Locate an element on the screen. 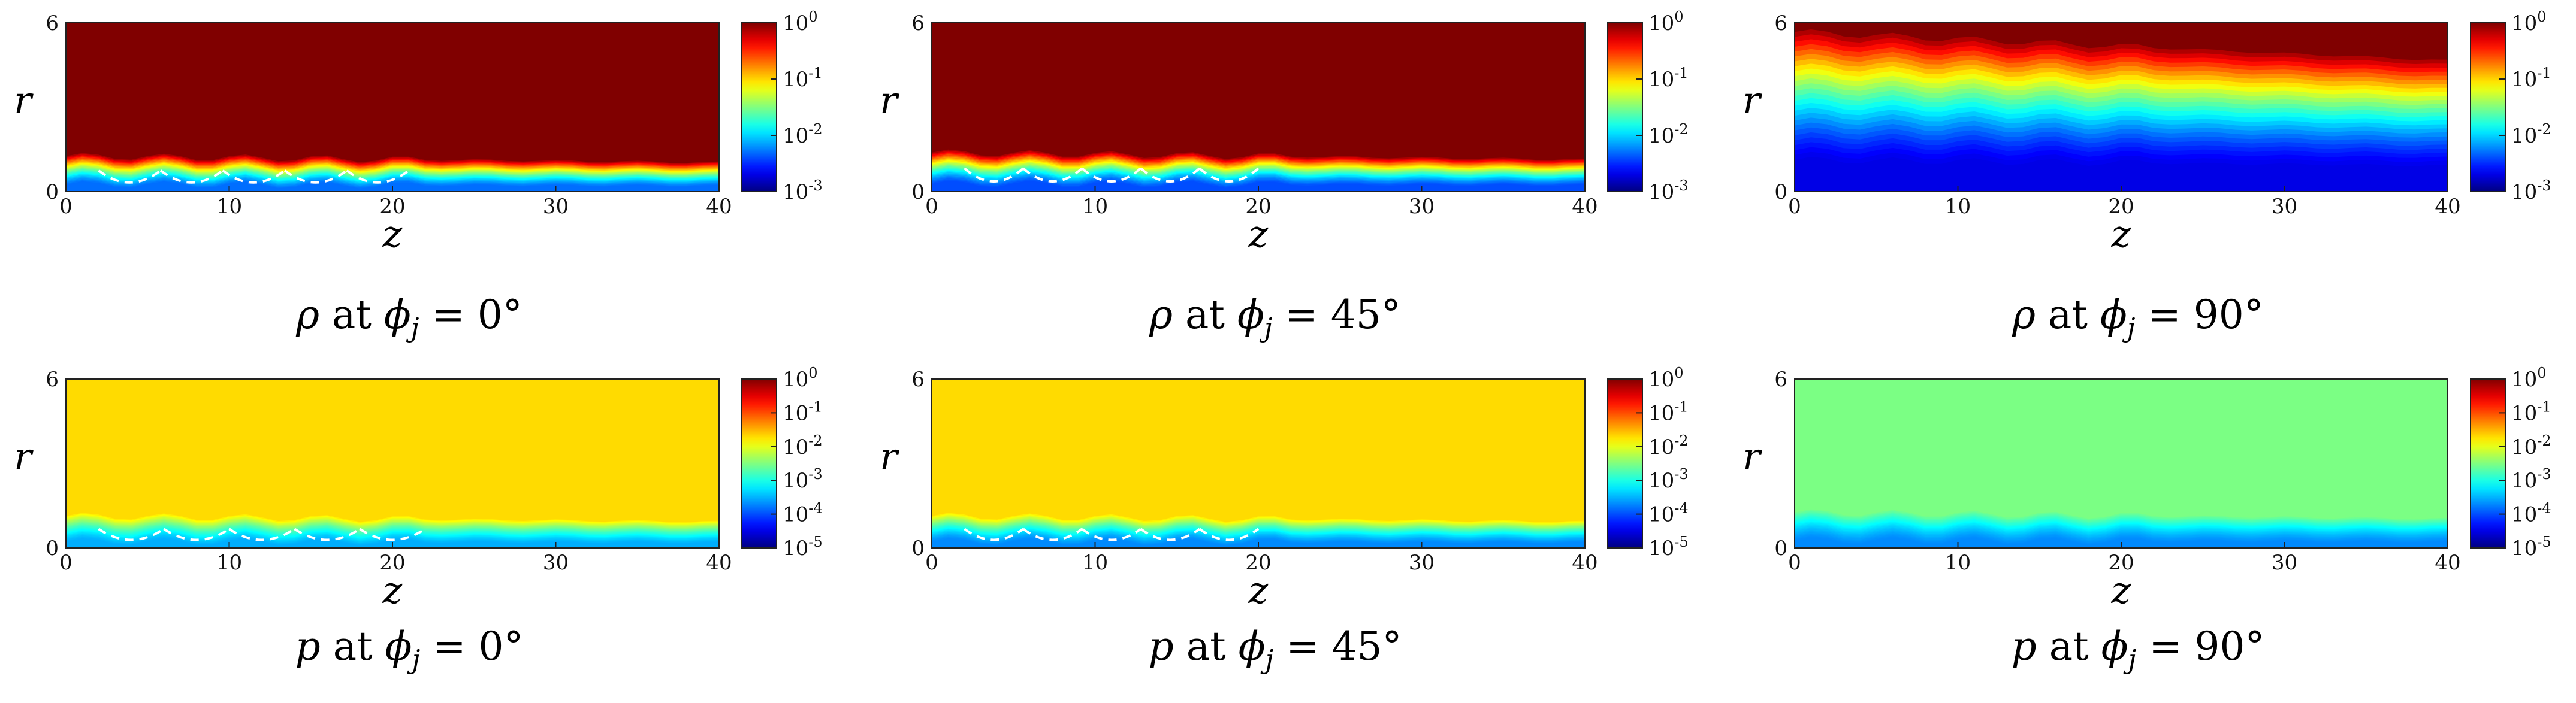 Image resolution: width=2576 pixels, height=703 pixels. panel-caption: p at ϕj = 90° is located at coordinates (2138, 649).